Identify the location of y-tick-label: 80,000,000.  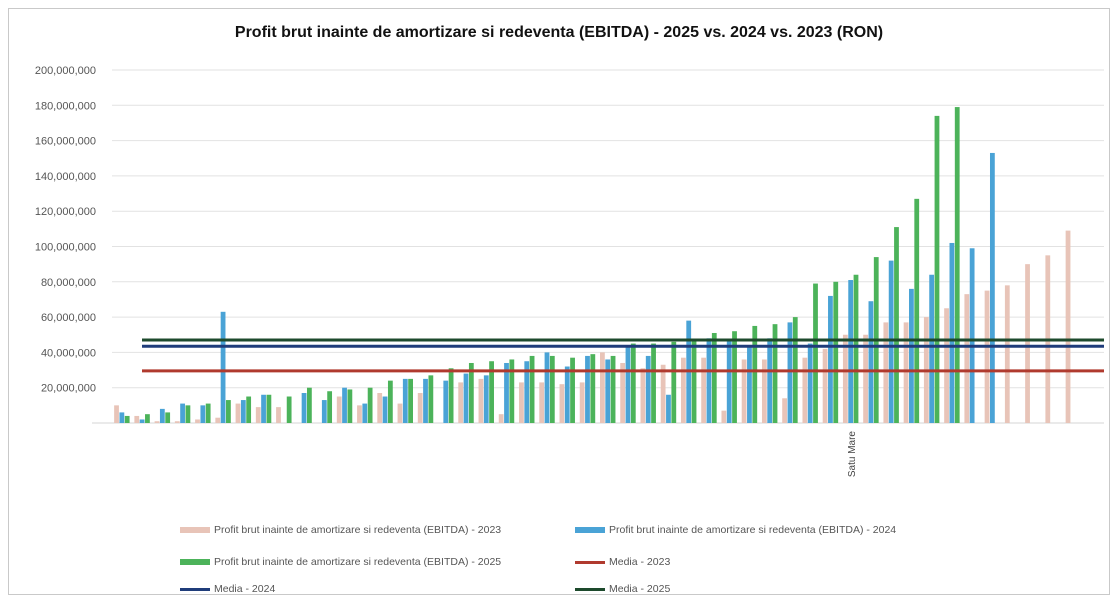
(68, 283).